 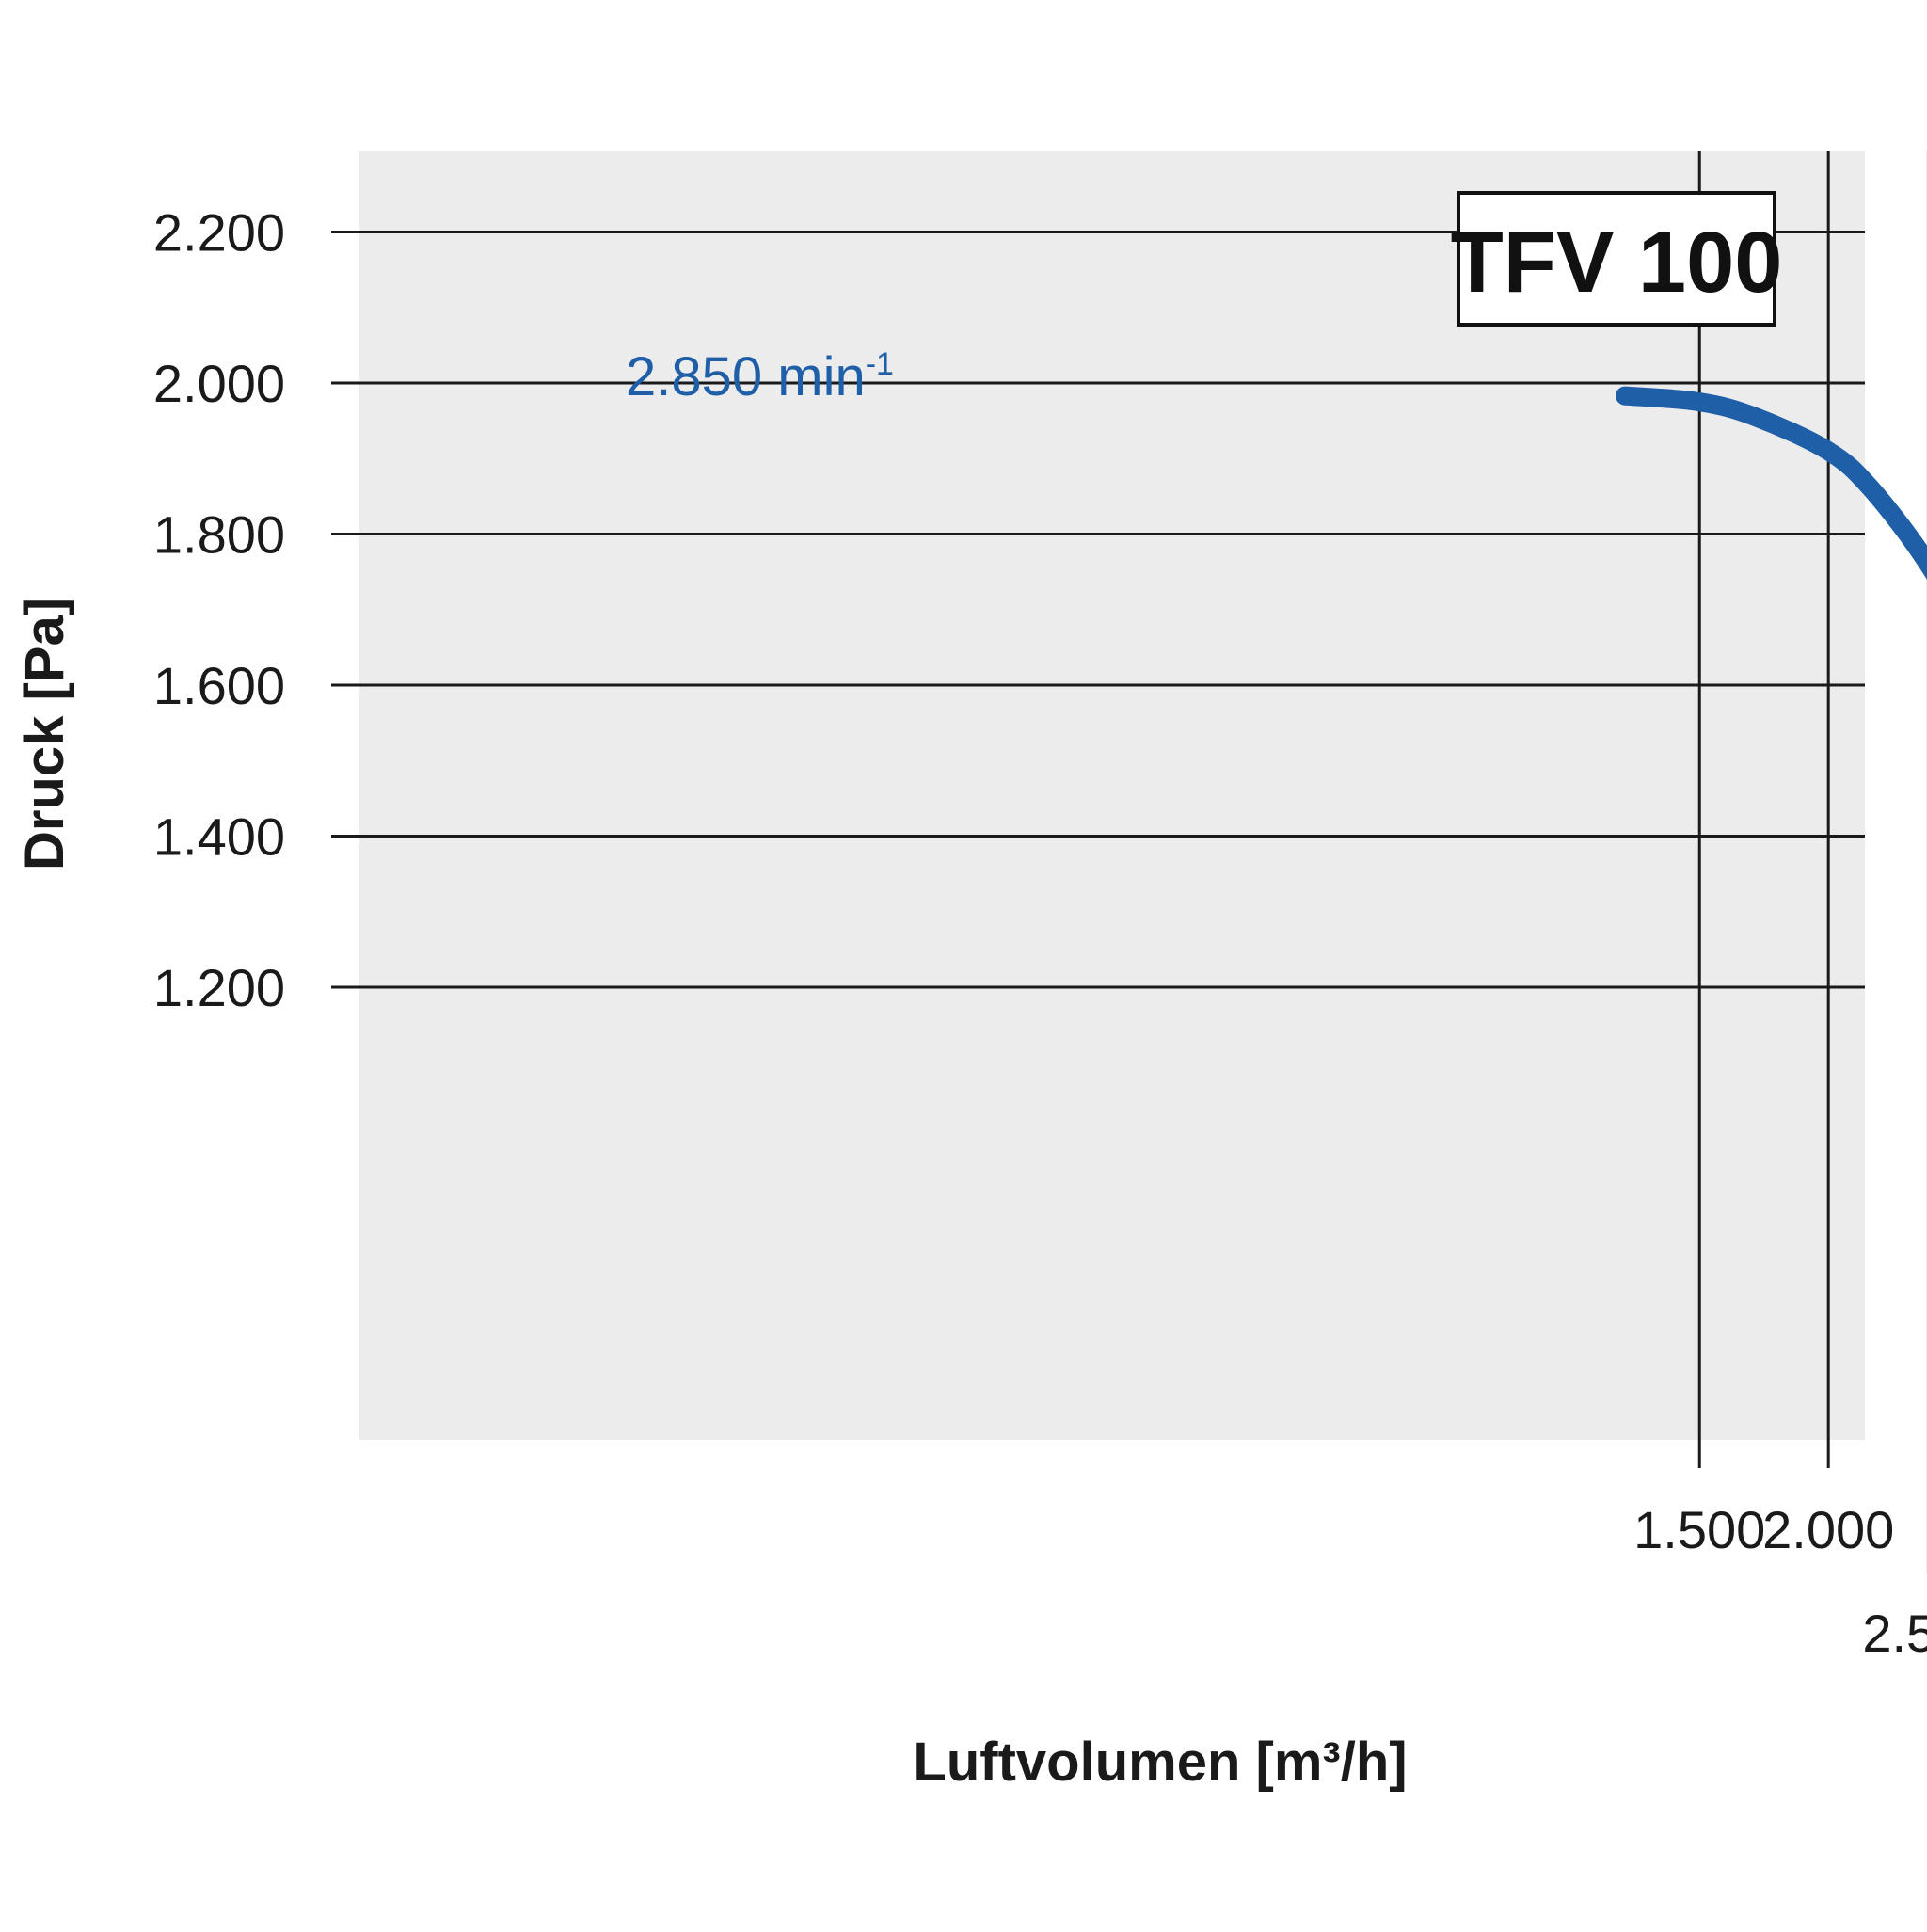 What do you see at coordinates (219, 233) in the screenshot?
I see `y-tick-label: 2.200` at bounding box center [219, 233].